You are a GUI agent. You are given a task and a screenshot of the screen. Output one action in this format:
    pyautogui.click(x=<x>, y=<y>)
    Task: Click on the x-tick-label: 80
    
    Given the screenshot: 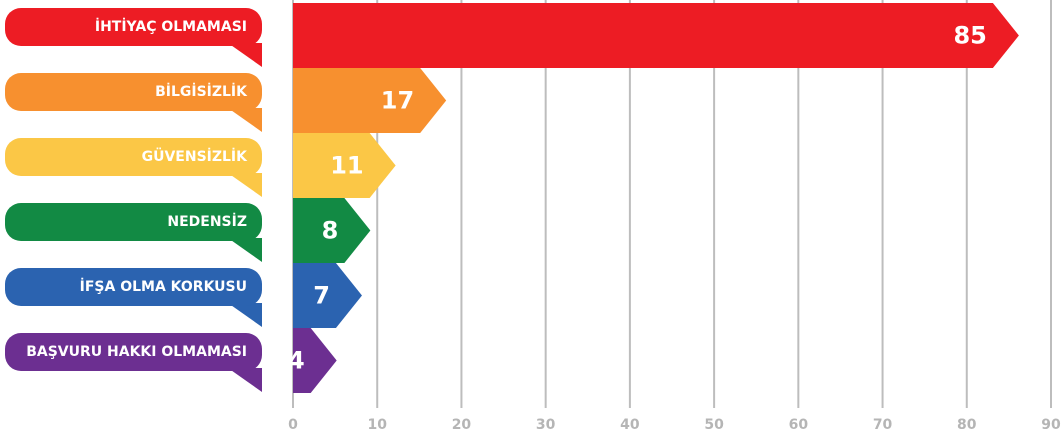 What is the action you would take?
    pyautogui.click(x=967, y=425)
    